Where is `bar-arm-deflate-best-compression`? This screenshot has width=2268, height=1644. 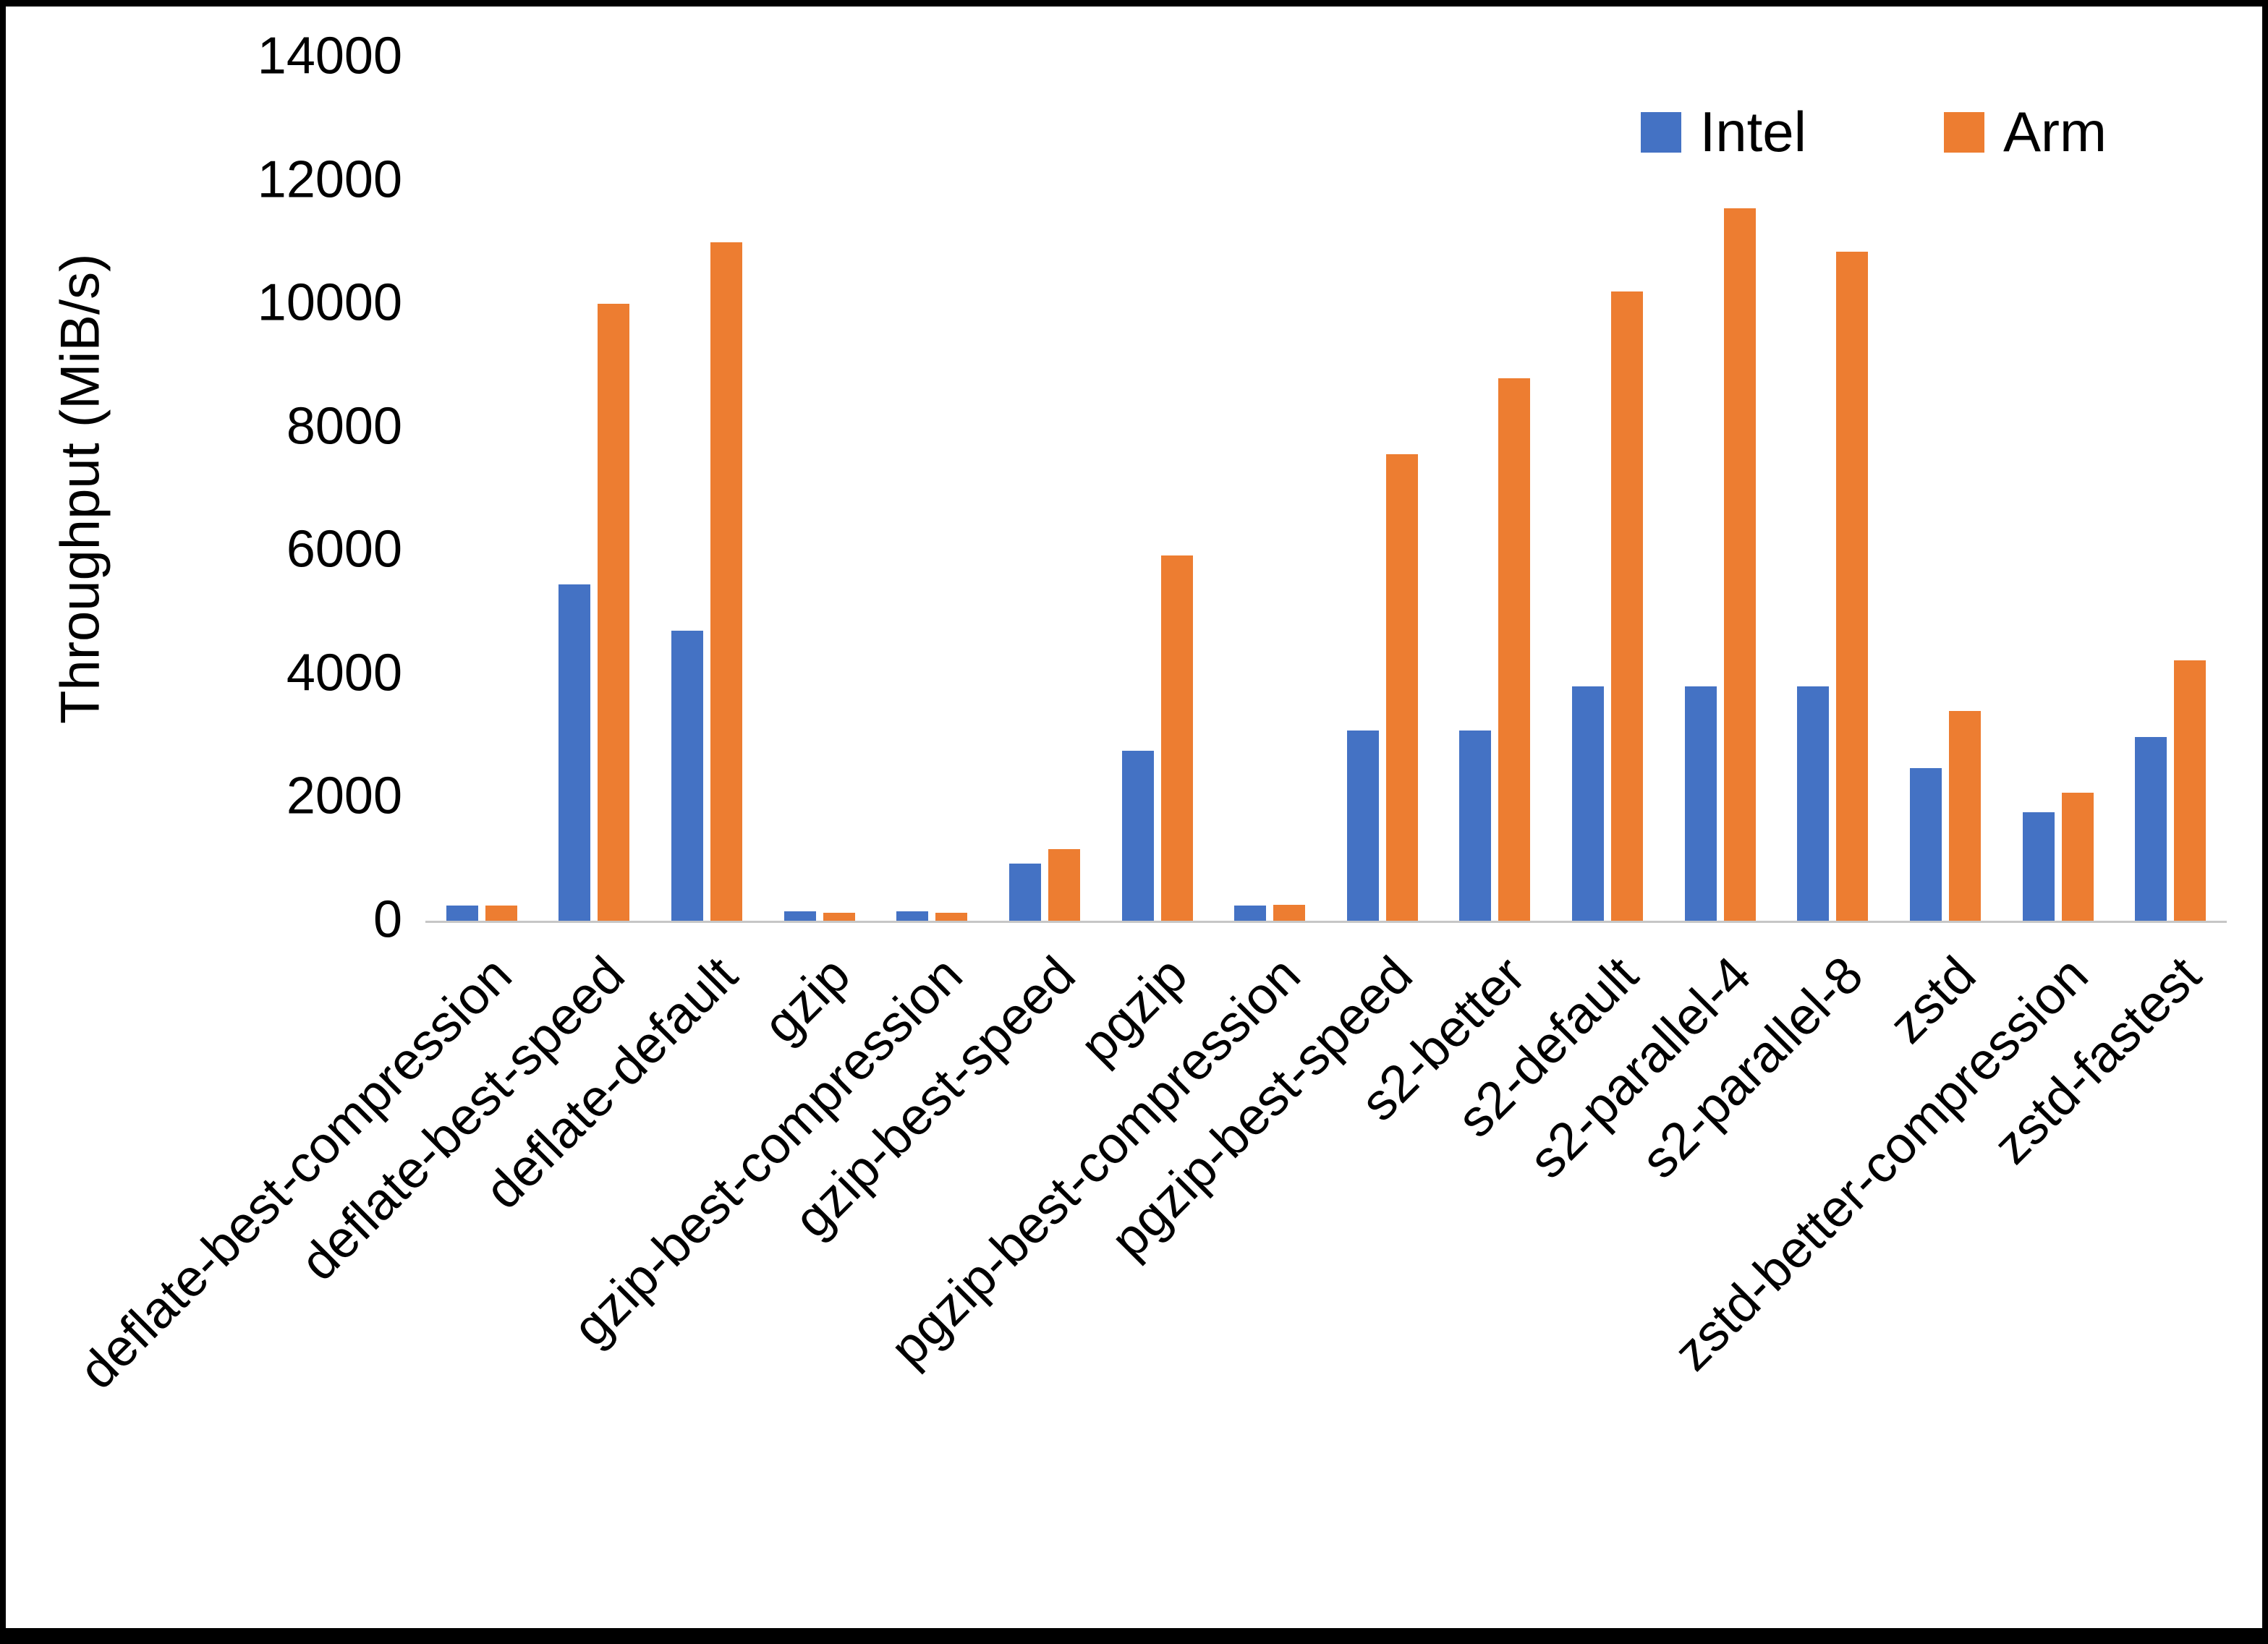 bar-arm-deflate-best-compression is located at coordinates (501, 913).